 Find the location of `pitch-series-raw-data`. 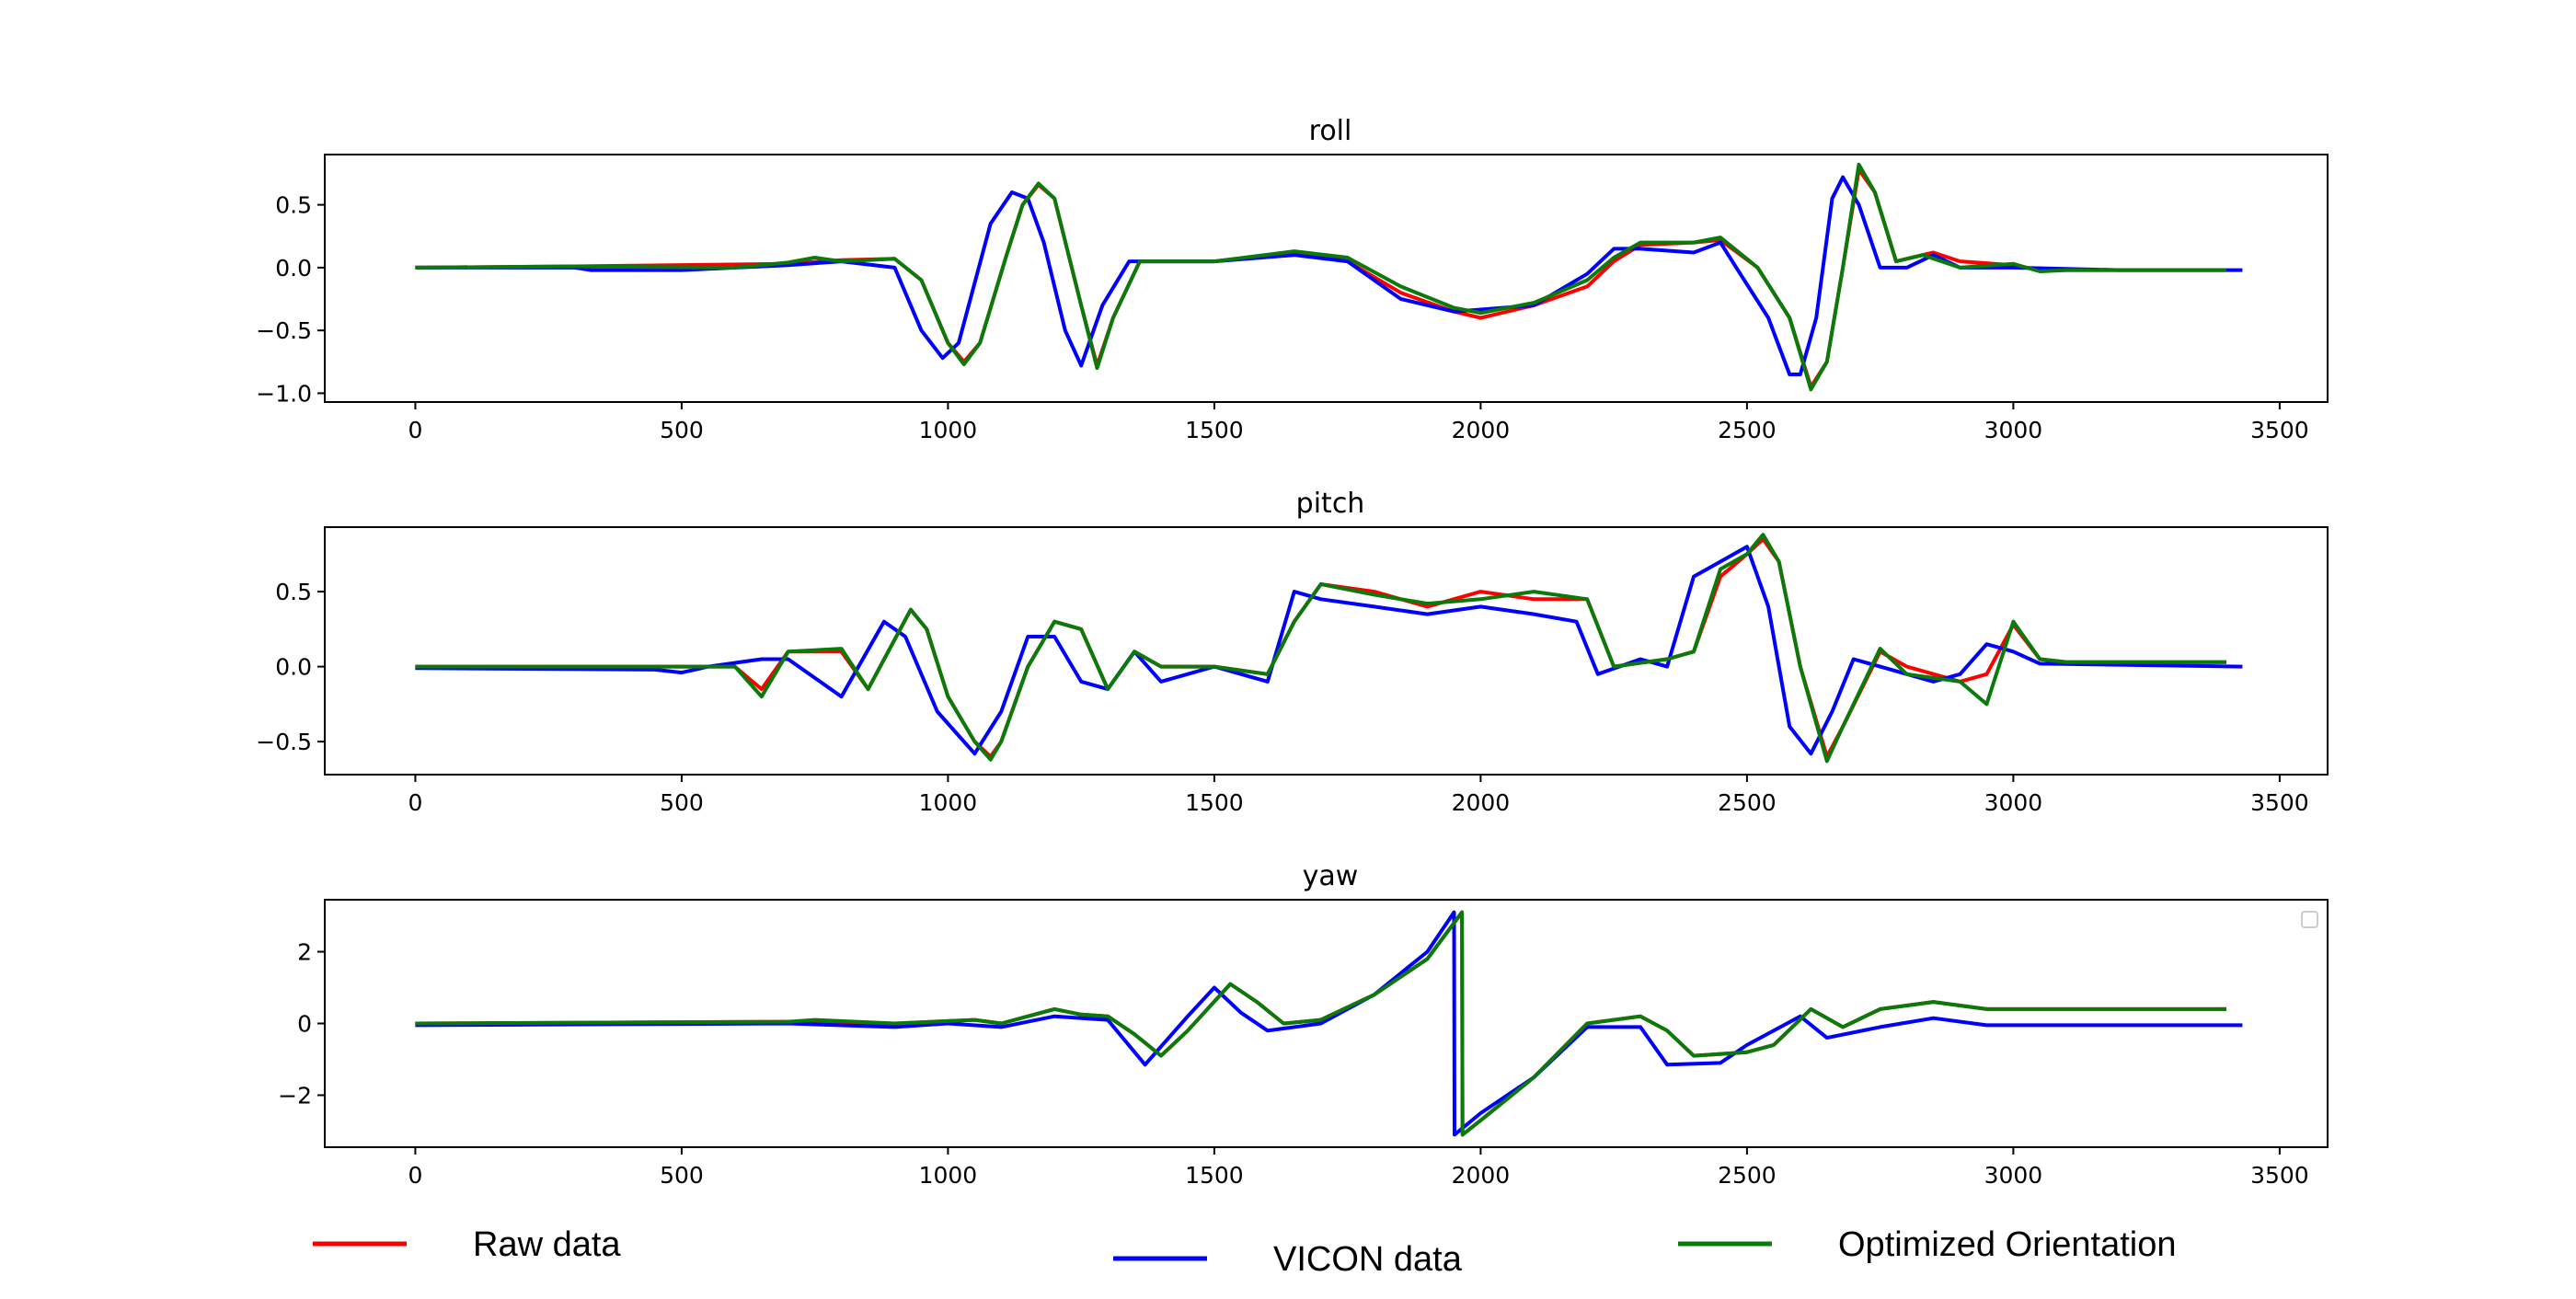

pitch-series-raw-data is located at coordinates (1320, 648).